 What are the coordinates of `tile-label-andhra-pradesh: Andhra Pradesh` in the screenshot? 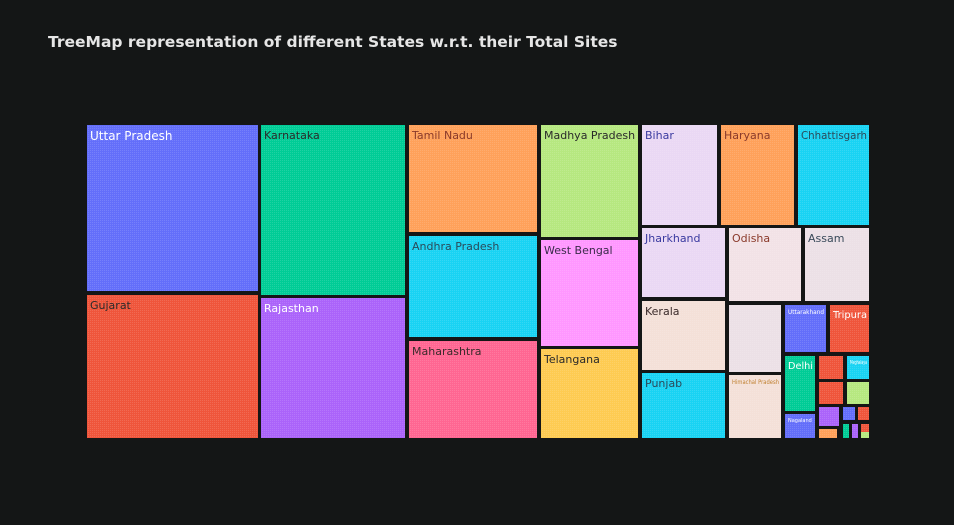 It's located at (455, 246).